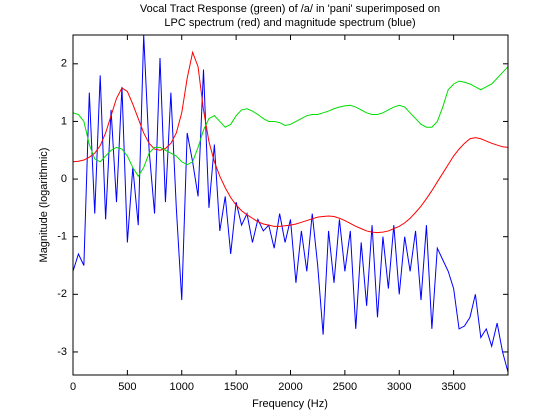 The image size is (560, 420). Describe the element at coordinates (453, 387) in the screenshot. I see `x-tick-label: 3500` at that location.